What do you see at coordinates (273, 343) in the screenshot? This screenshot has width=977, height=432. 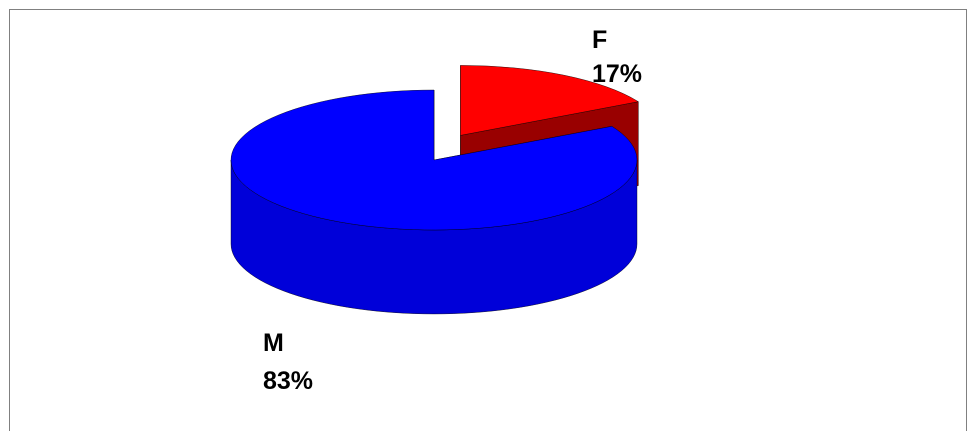 I see `label-m-category: M` at bounding box center [273, 343].